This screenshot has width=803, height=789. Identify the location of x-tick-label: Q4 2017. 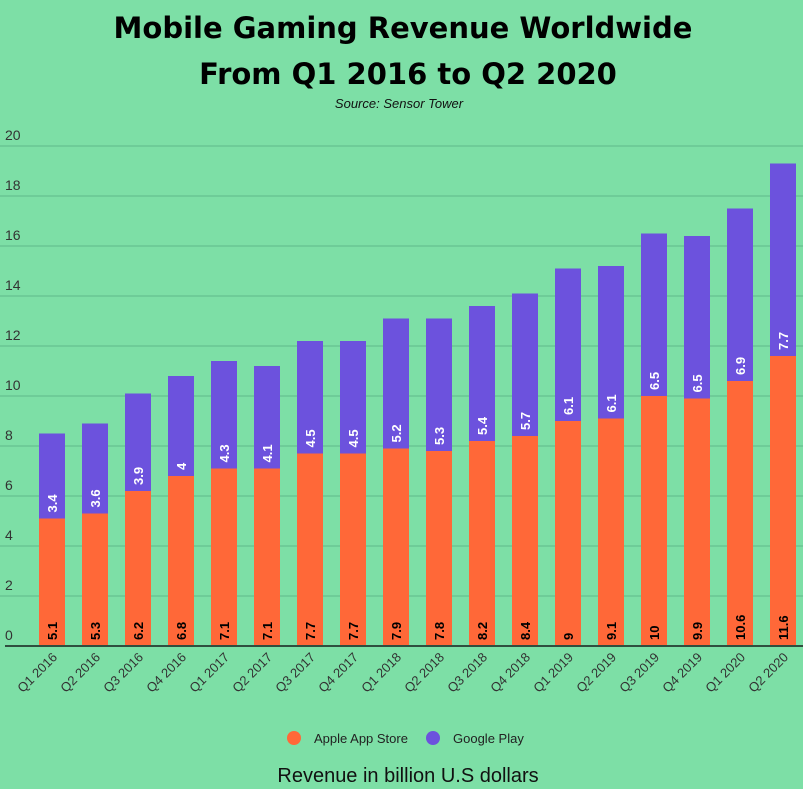
(338, 673).